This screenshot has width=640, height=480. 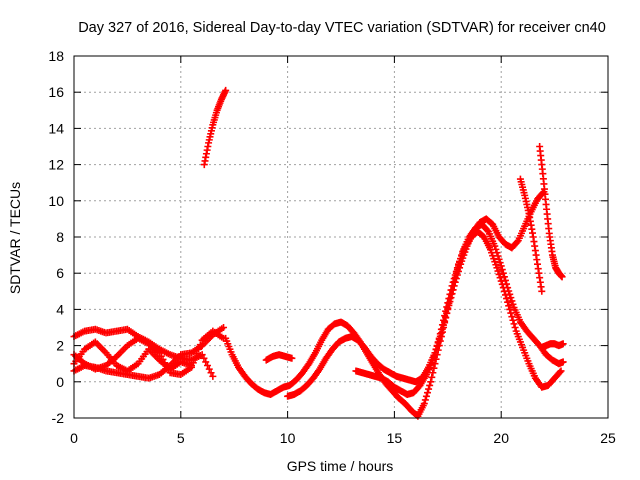 What do you see at coordinates (288, 438) in the screenshot?
I see `x-tick-label: 10` at bounding box center [288, 438].